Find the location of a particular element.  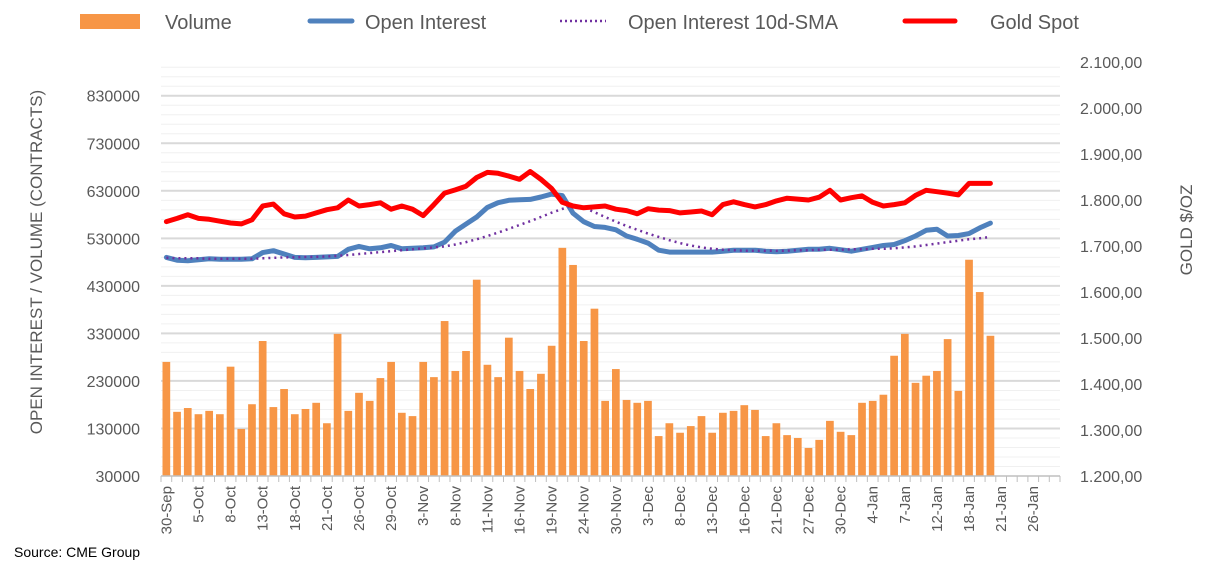

y-left-tick-label: 530000 is located at coordinates (113, 239).